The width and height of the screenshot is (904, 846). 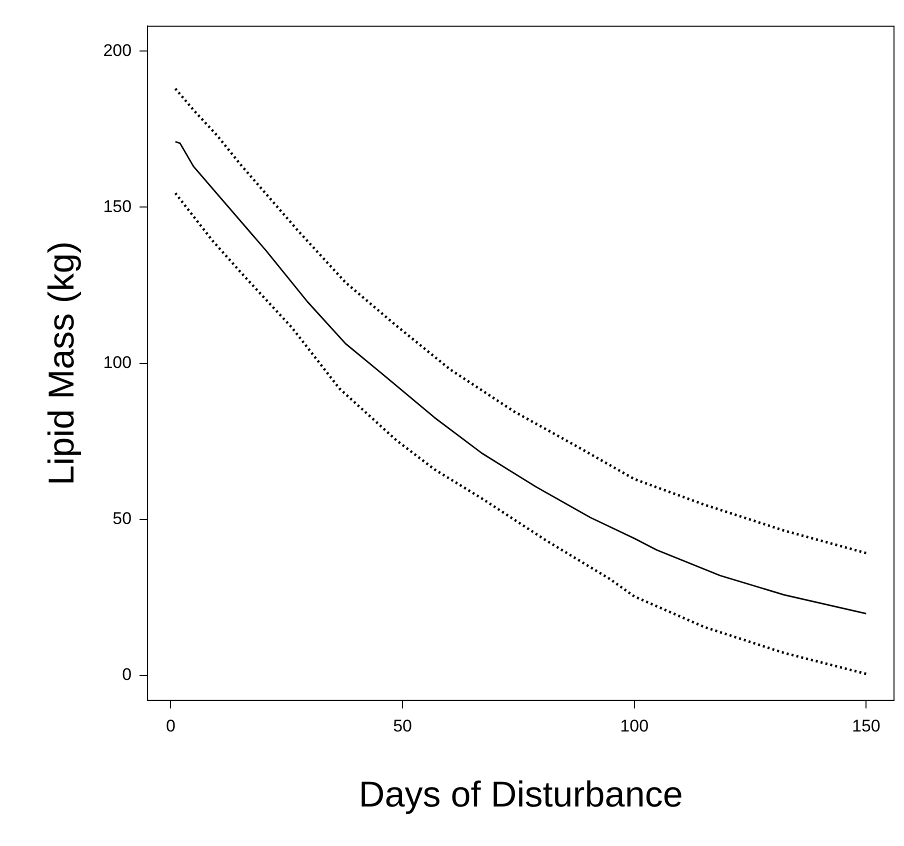 What do you see at coordinates (520, 793) in the screenshot?
I see `x-axis-title: Days of Disturbance` at bounding box center [520, 793].